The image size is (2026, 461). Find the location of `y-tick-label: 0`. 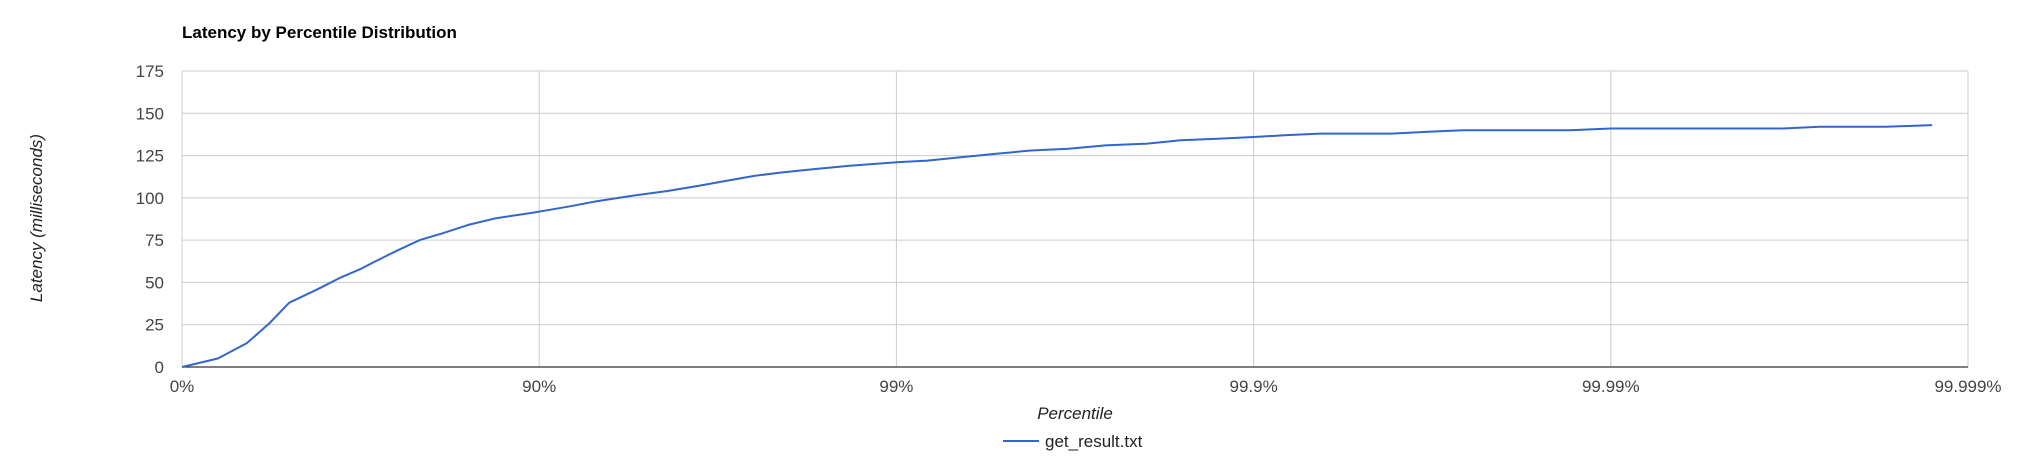

y-tick-label: 0 is located at coordinates (159, 367).